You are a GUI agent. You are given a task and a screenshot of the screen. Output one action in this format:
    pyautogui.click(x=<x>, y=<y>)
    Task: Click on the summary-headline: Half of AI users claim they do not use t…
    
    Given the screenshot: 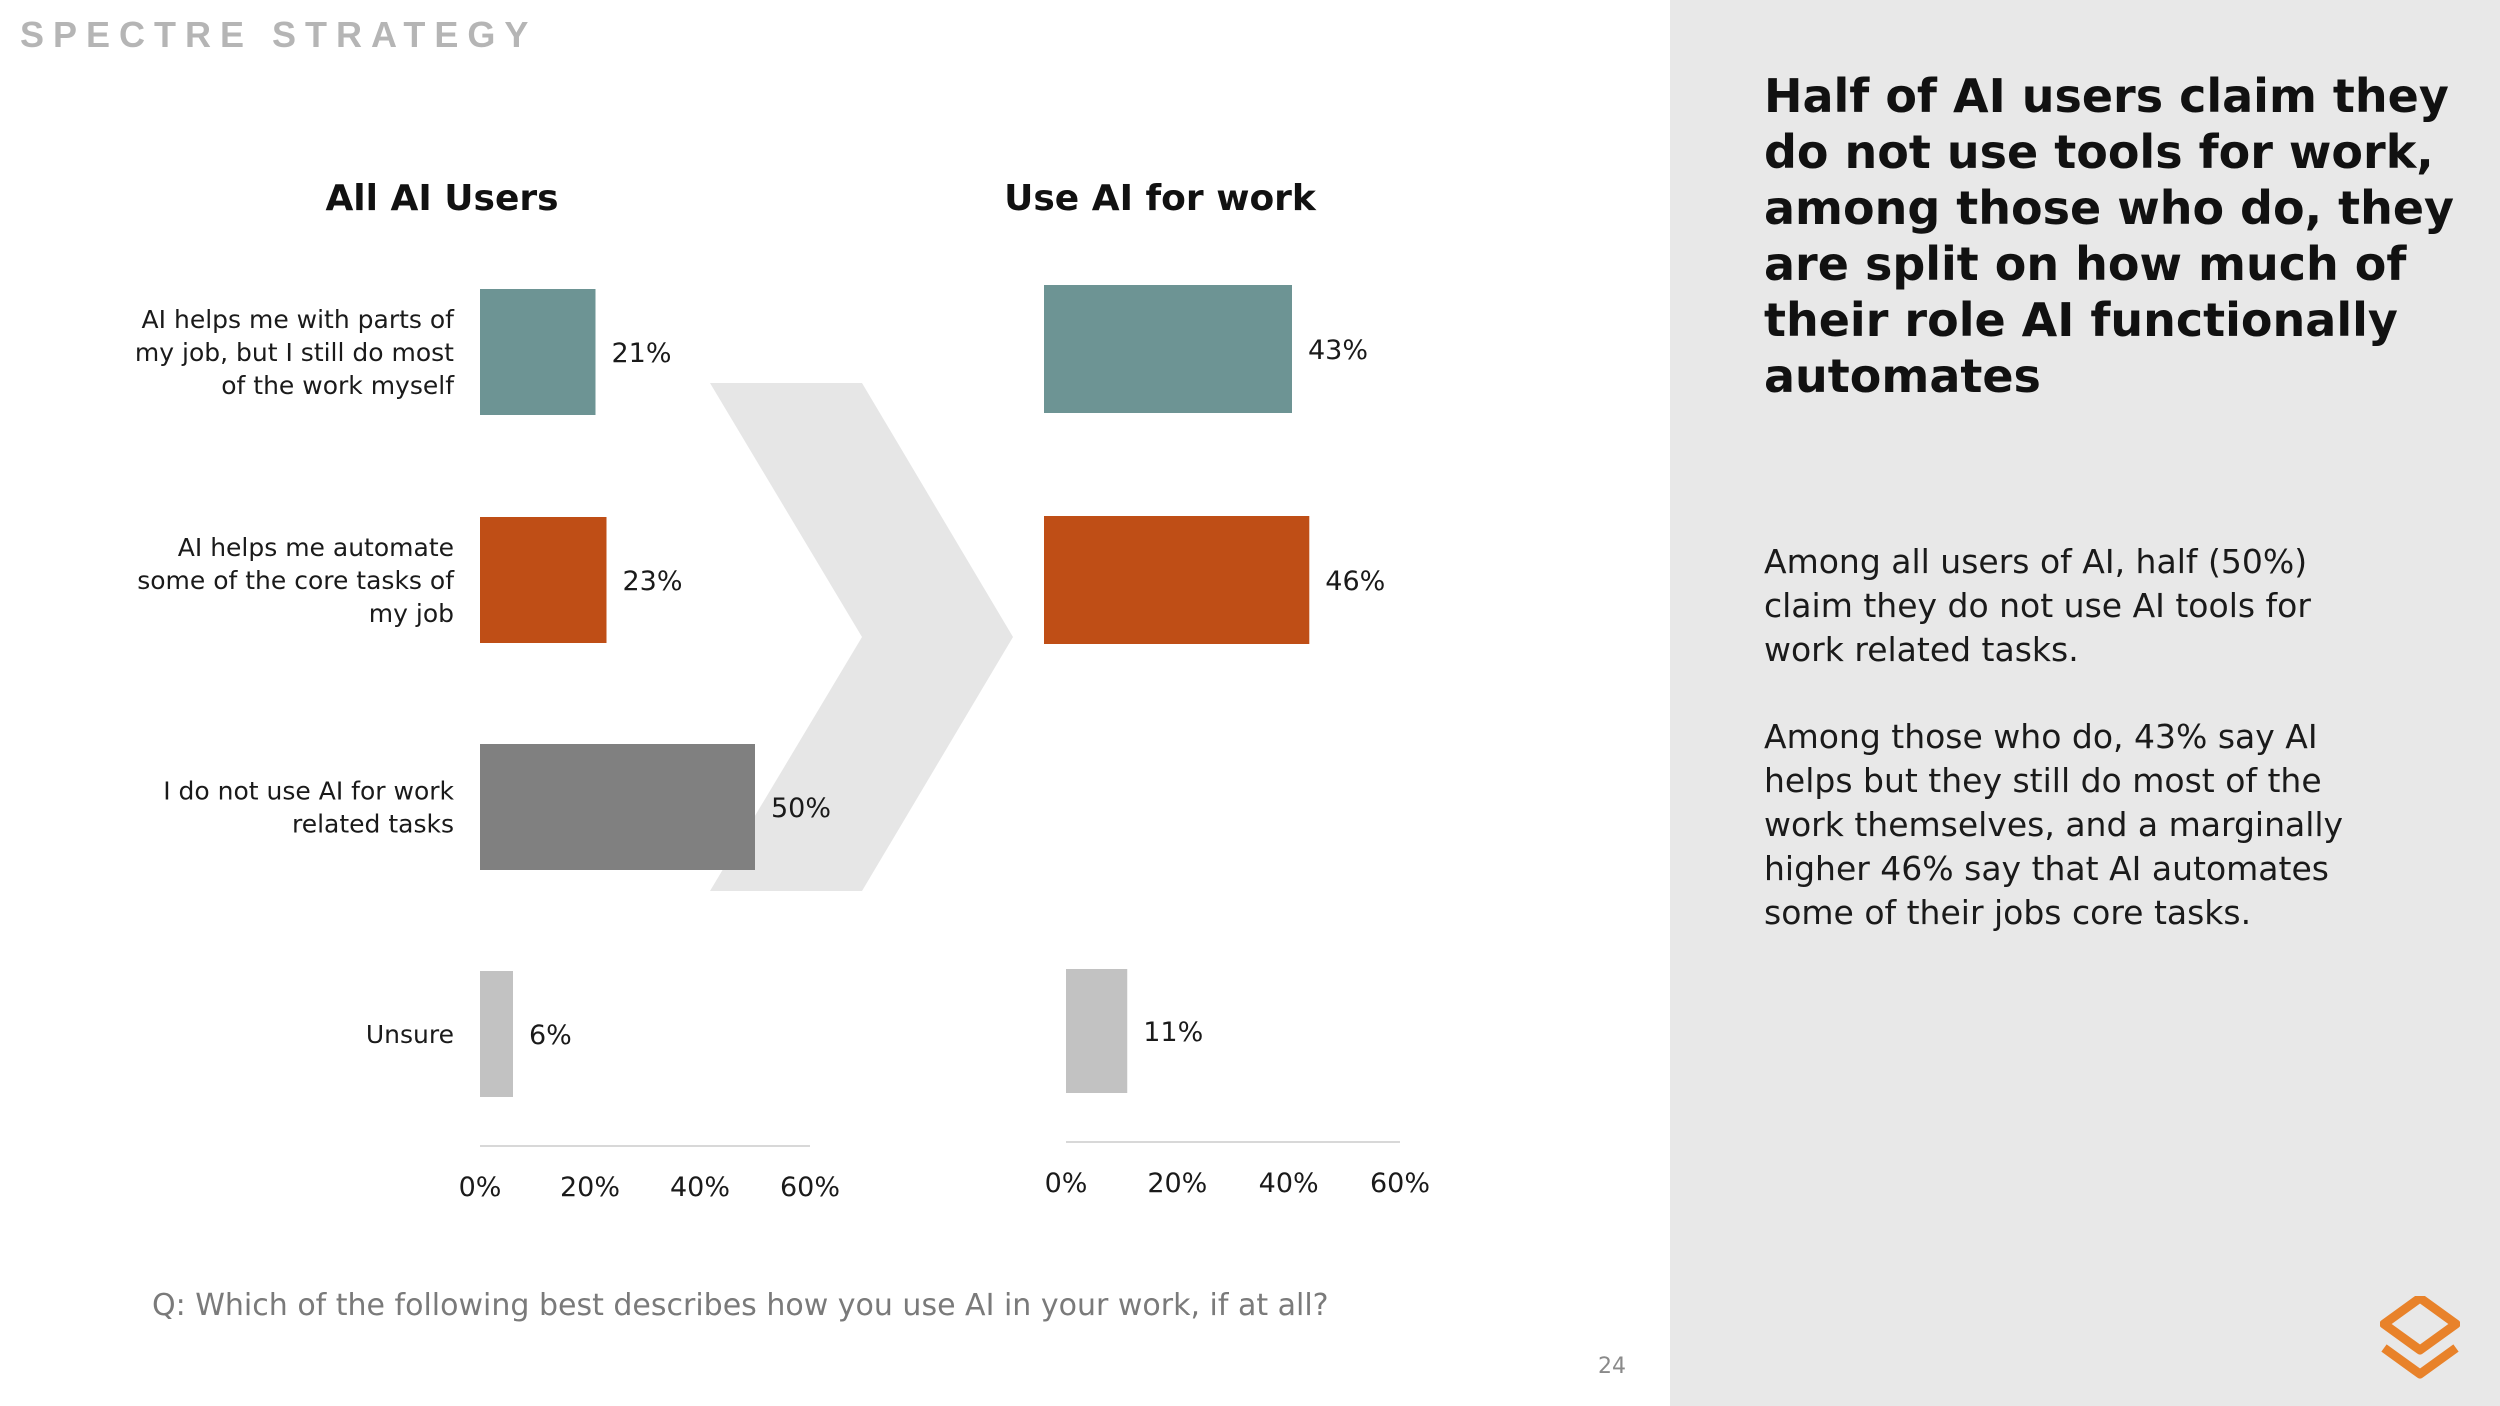 What is the action you would take?
    pyautogui.click(x=2109, y=236)
    